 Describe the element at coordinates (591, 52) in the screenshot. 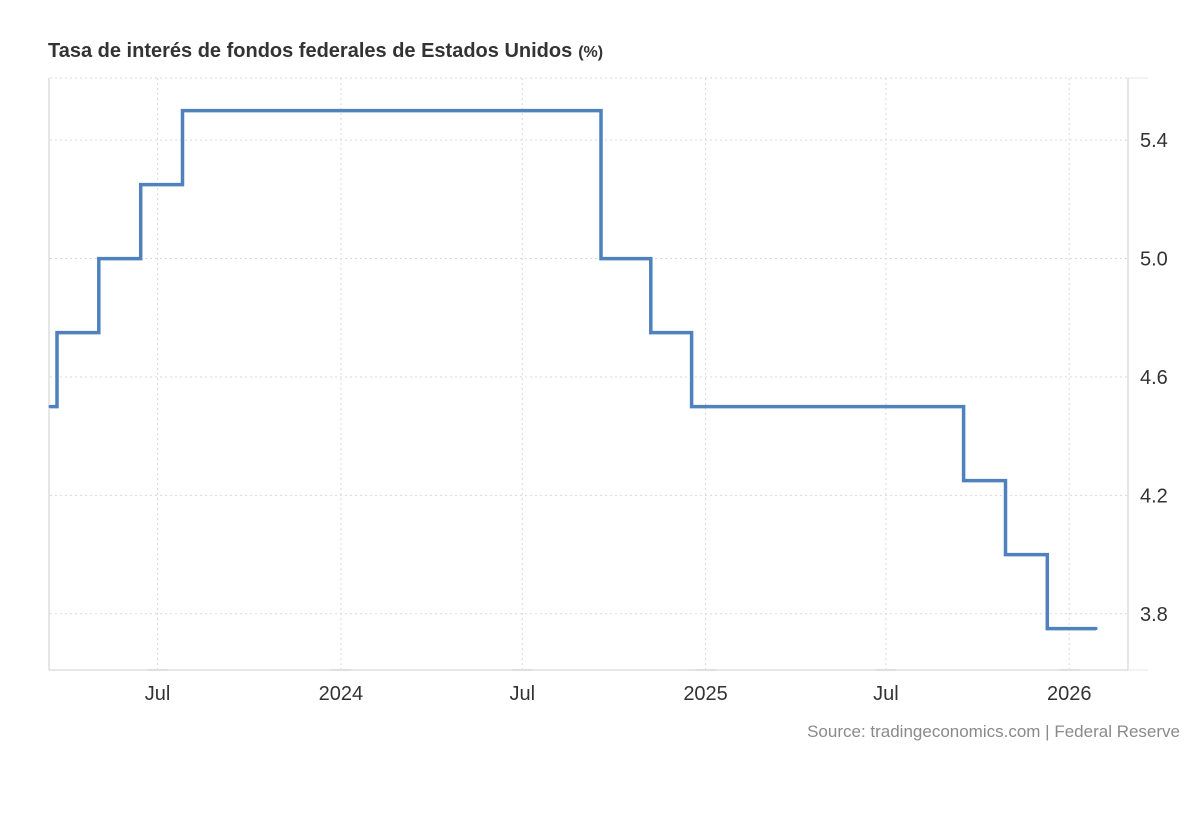

I see `chart-unit: (%)` at that location.